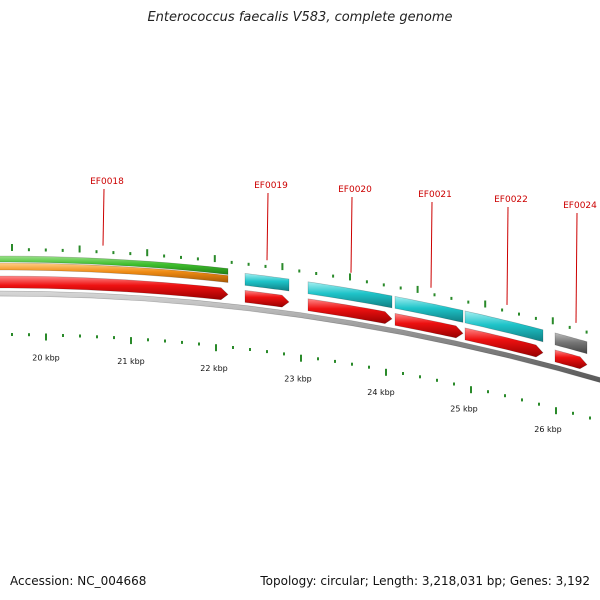 This screenshot has width=600, height=600. Describe the element at coordinates (46, 358) in the screenshot. I see `scale-label-0: 20 kbp` at that location.